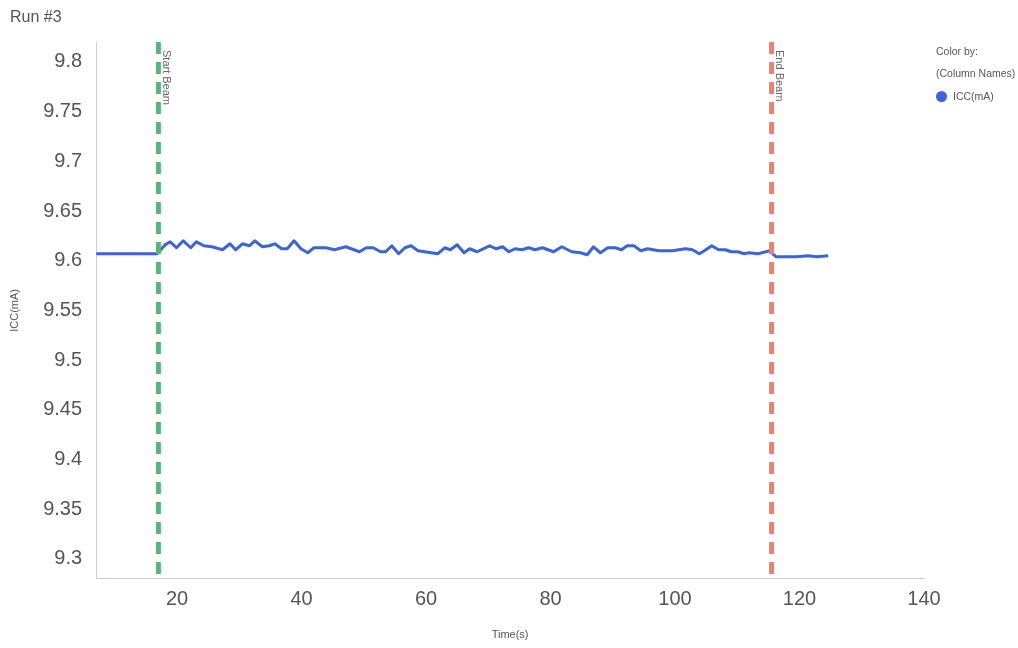  I want to click on y-tick-label: 9.45, so click(63, 408).